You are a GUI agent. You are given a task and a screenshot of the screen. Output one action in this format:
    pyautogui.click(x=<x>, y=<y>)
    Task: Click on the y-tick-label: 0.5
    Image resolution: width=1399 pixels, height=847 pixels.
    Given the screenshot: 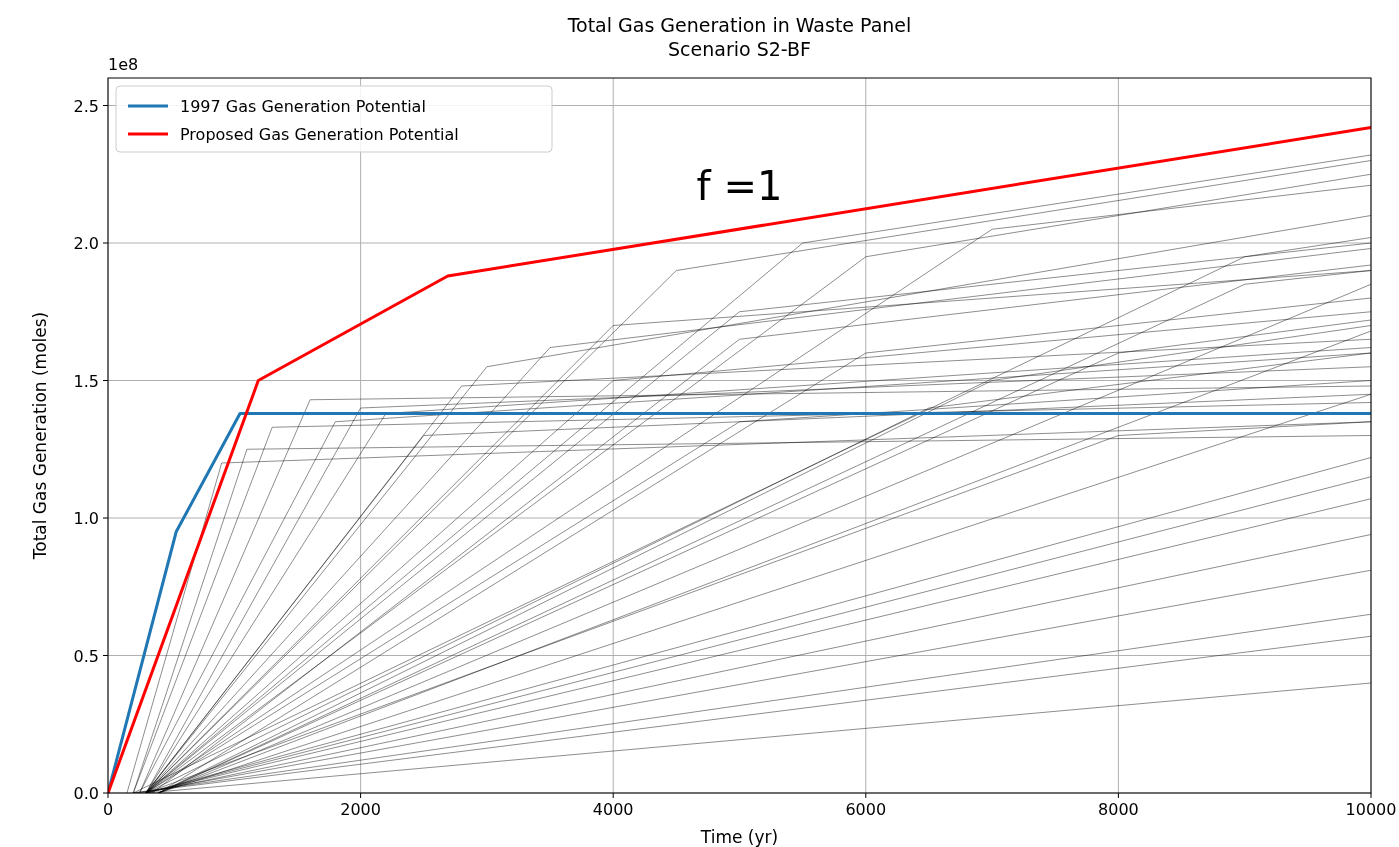 What is the action you would take?
    pyautogui.click(x=86, y=656)
    